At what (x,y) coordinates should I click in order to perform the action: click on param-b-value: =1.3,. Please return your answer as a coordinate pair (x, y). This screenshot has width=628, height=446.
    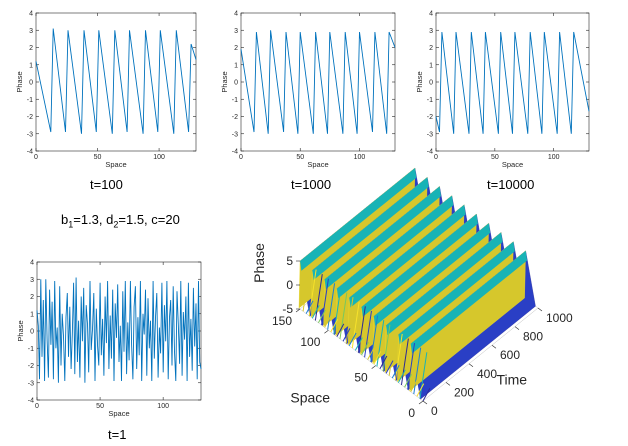
    Looking at the image, I should click on (90, 219).